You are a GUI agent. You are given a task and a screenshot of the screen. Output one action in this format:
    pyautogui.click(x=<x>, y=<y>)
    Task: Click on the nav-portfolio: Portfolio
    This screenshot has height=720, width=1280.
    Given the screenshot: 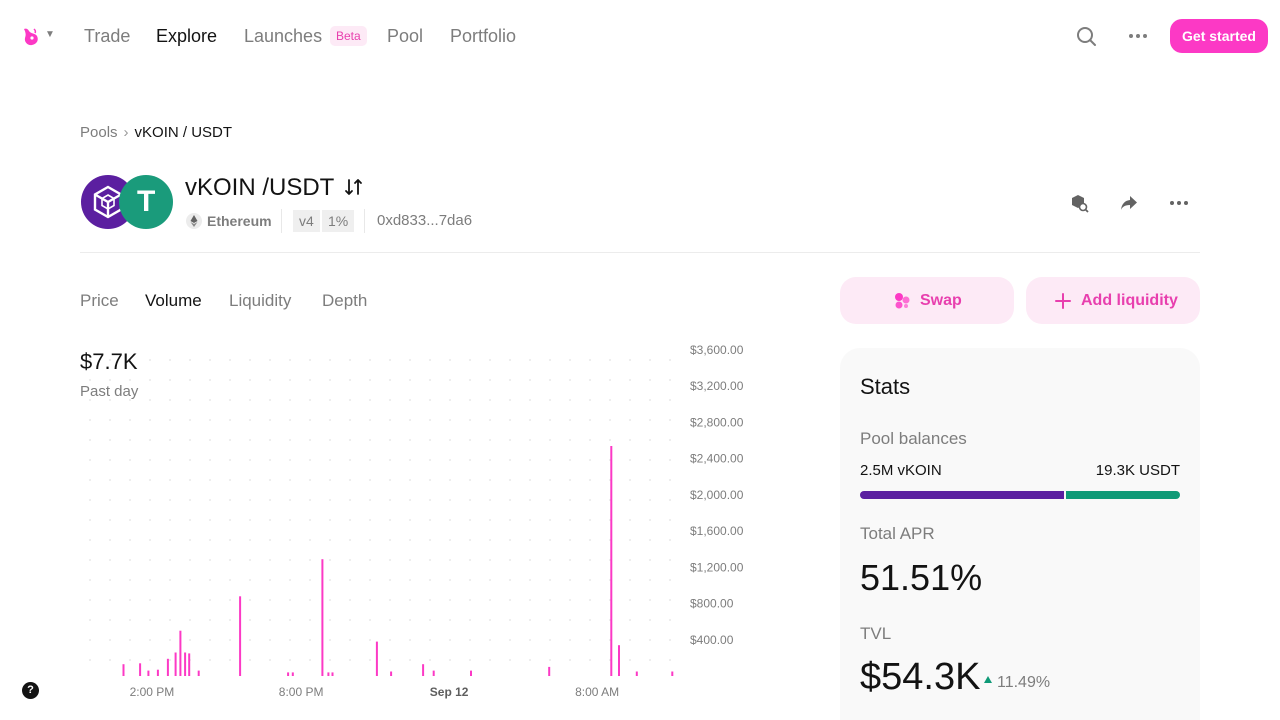 What is the action you would take?
    pyautogui.click(x=483, y=36)
    